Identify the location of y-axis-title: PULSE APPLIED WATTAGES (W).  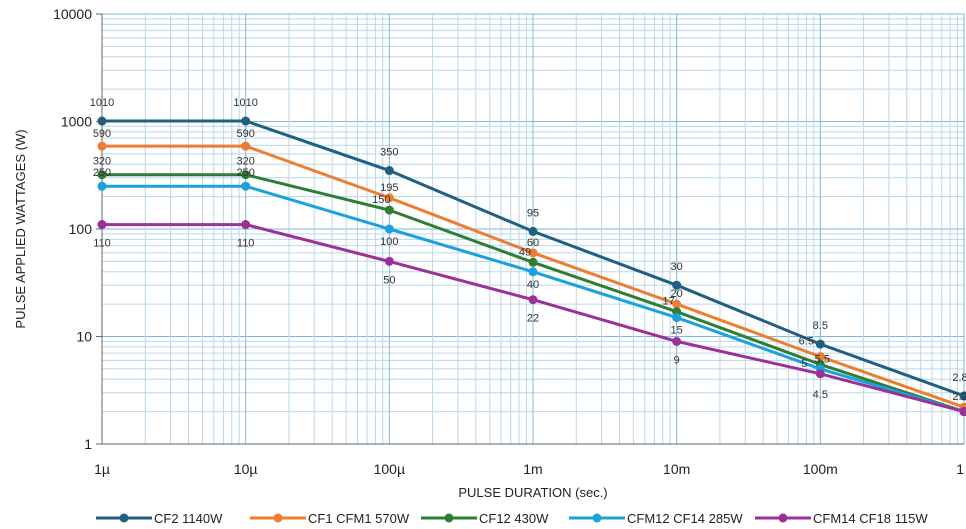
(20, 228).